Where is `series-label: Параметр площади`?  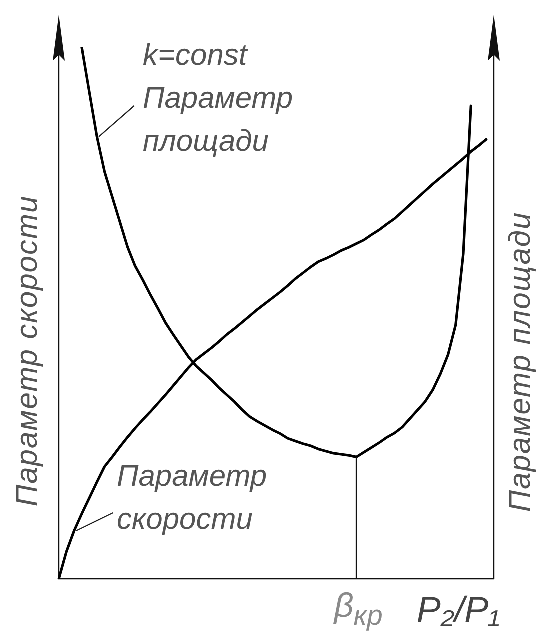
series-label: Параметр площади is located at coordinates (218, 120).